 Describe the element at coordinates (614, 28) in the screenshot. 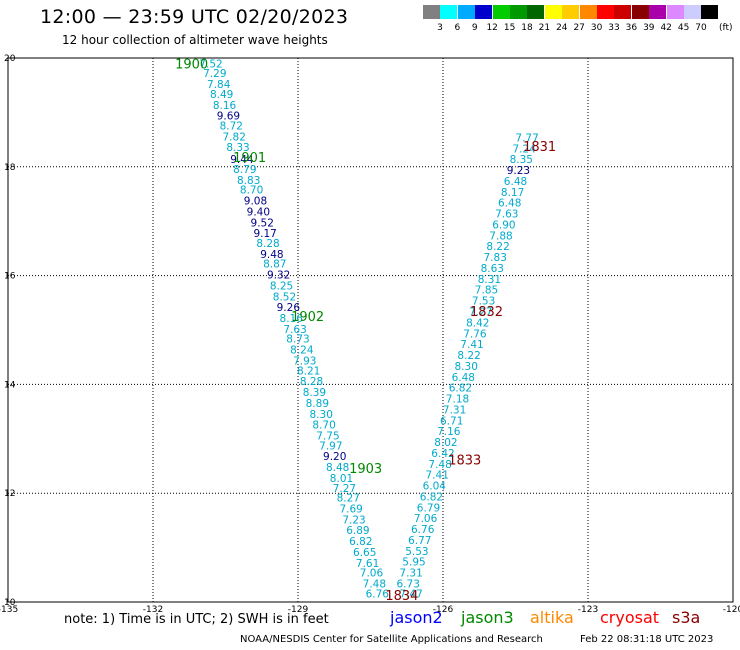

I see `colorbar-label: 33` at that location.